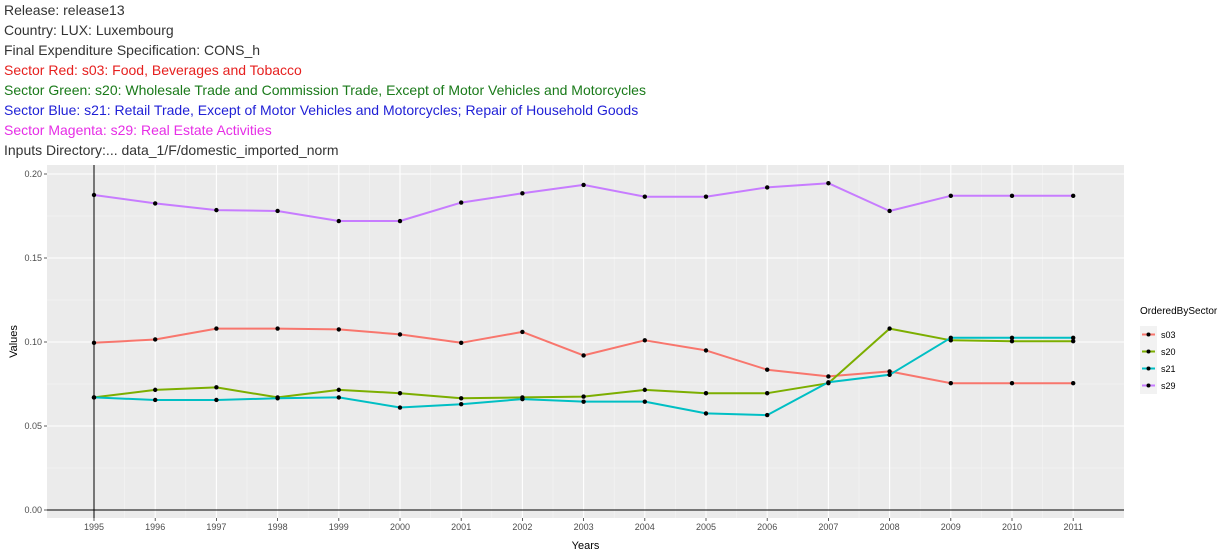 The width and height of the screenshot is (1231, 553). Describe the element at coordinates (1148, 368) in the screenshot. I see `legend-point-s21` at that location.